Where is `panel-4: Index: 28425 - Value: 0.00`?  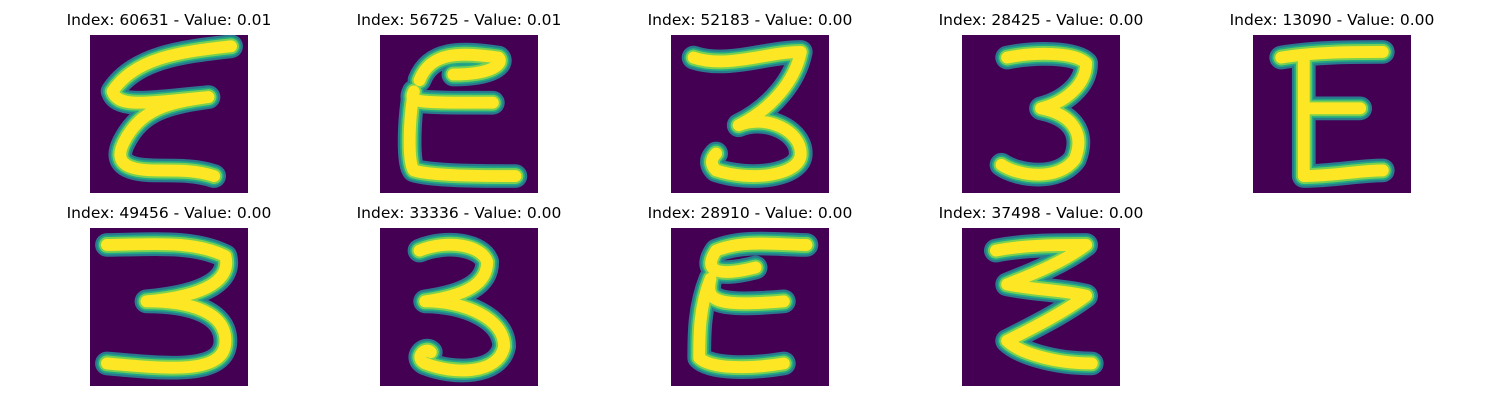
panel-4: Index: 28425 - Value: 0.00 is located at coordinates (1041, 101).